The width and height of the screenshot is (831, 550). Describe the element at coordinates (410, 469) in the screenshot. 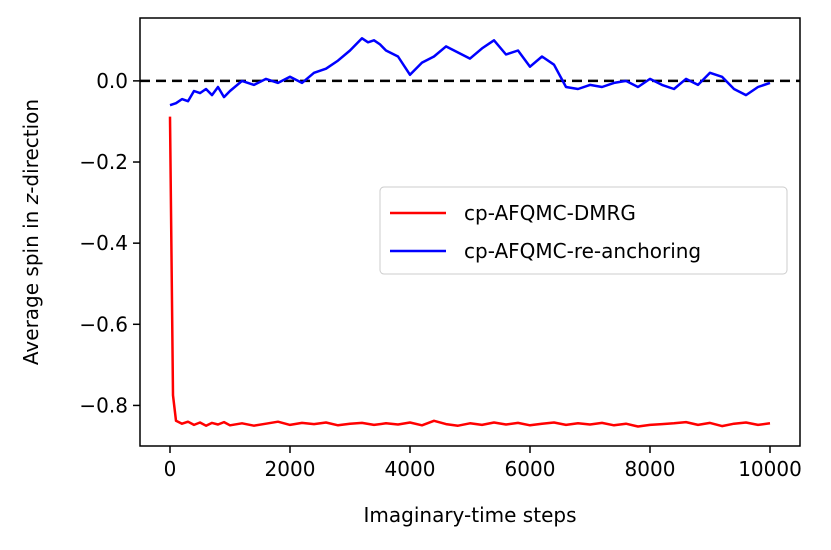

I see `x-tick-label: 4000` at that location.